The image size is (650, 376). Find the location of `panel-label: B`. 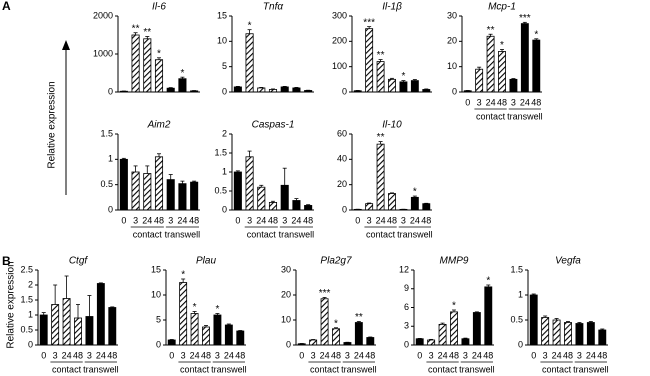

panel-label: B is located at coordinates (6, 261).